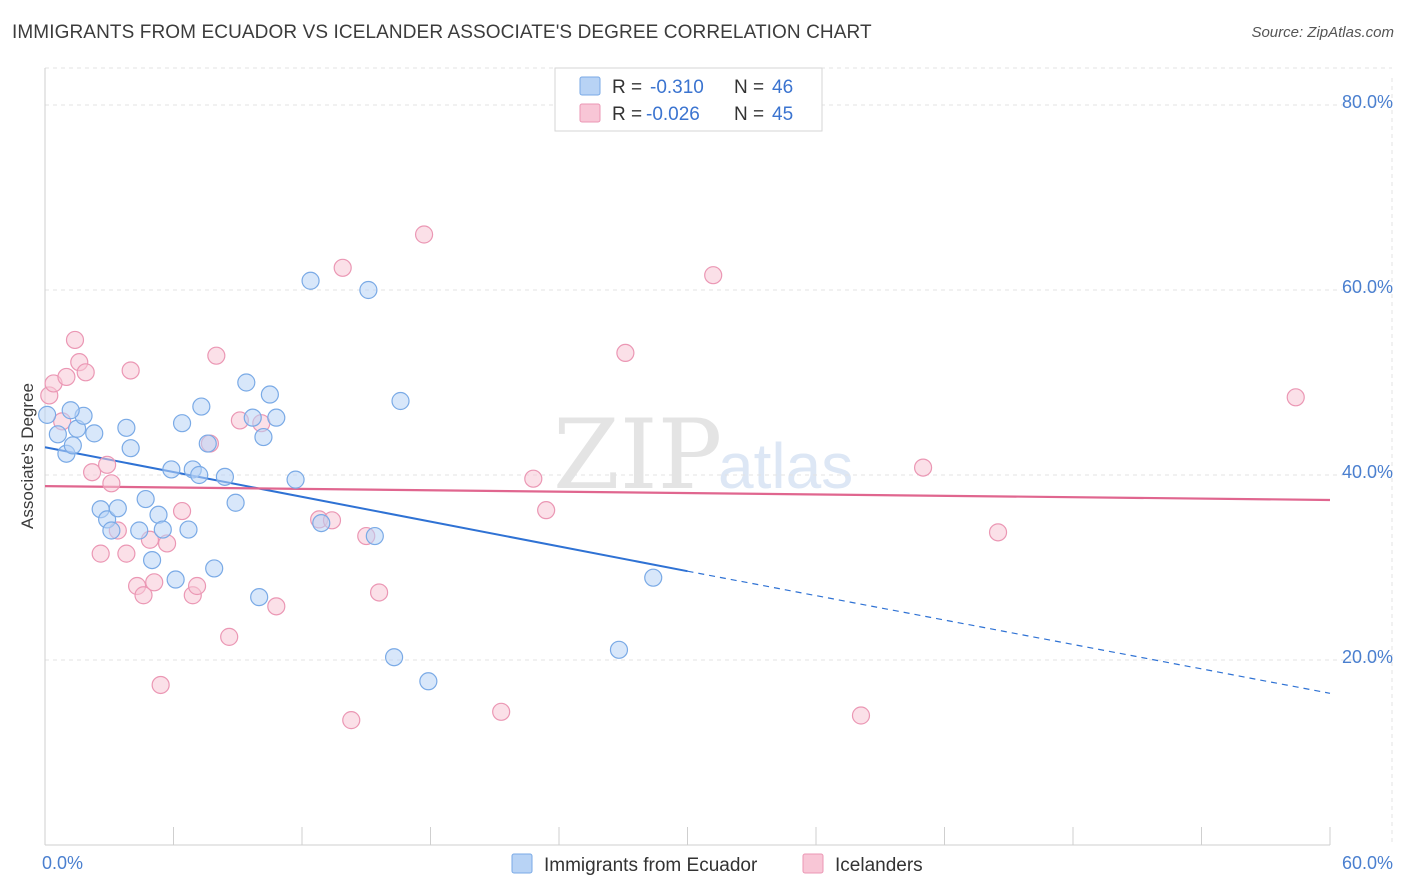 The image size is (1406, 892). Describe the element at coordinates (749, 114) in the screenshot. I see `legend-n-label-2: N =` at that location.